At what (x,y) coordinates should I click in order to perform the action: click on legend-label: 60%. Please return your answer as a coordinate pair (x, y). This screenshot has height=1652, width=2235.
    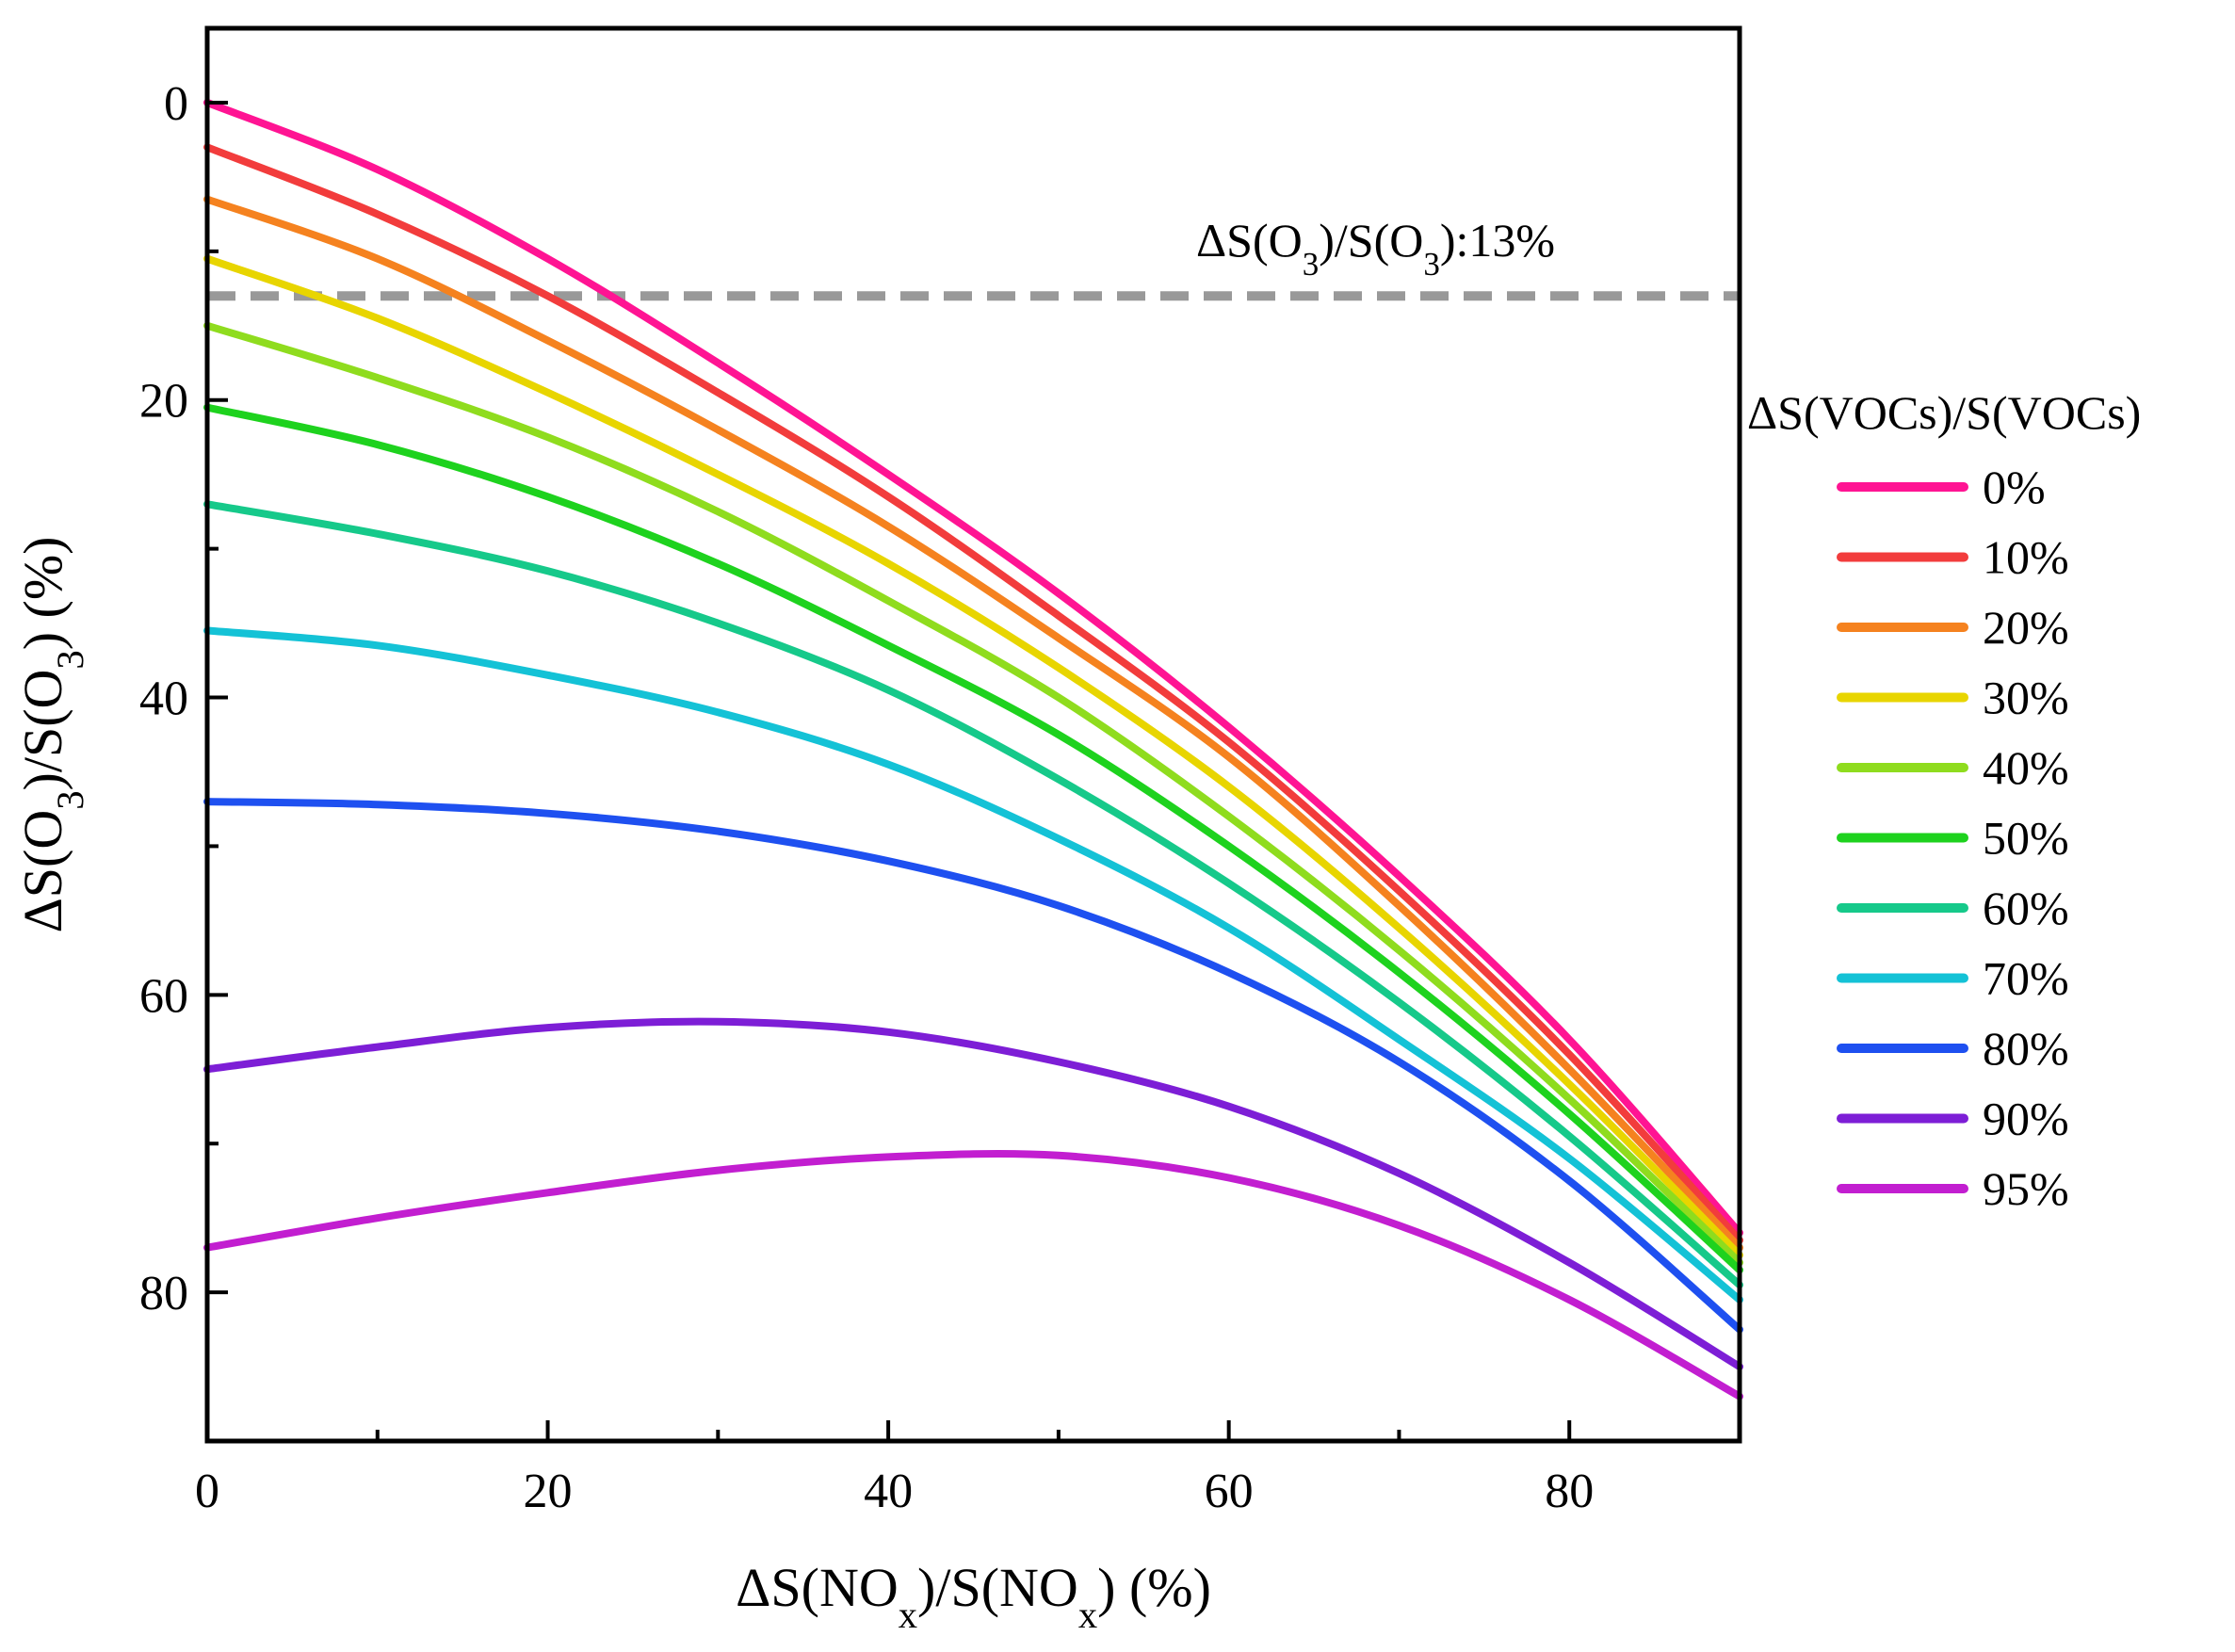
    Looking at the image, I should click on (2026, 908).